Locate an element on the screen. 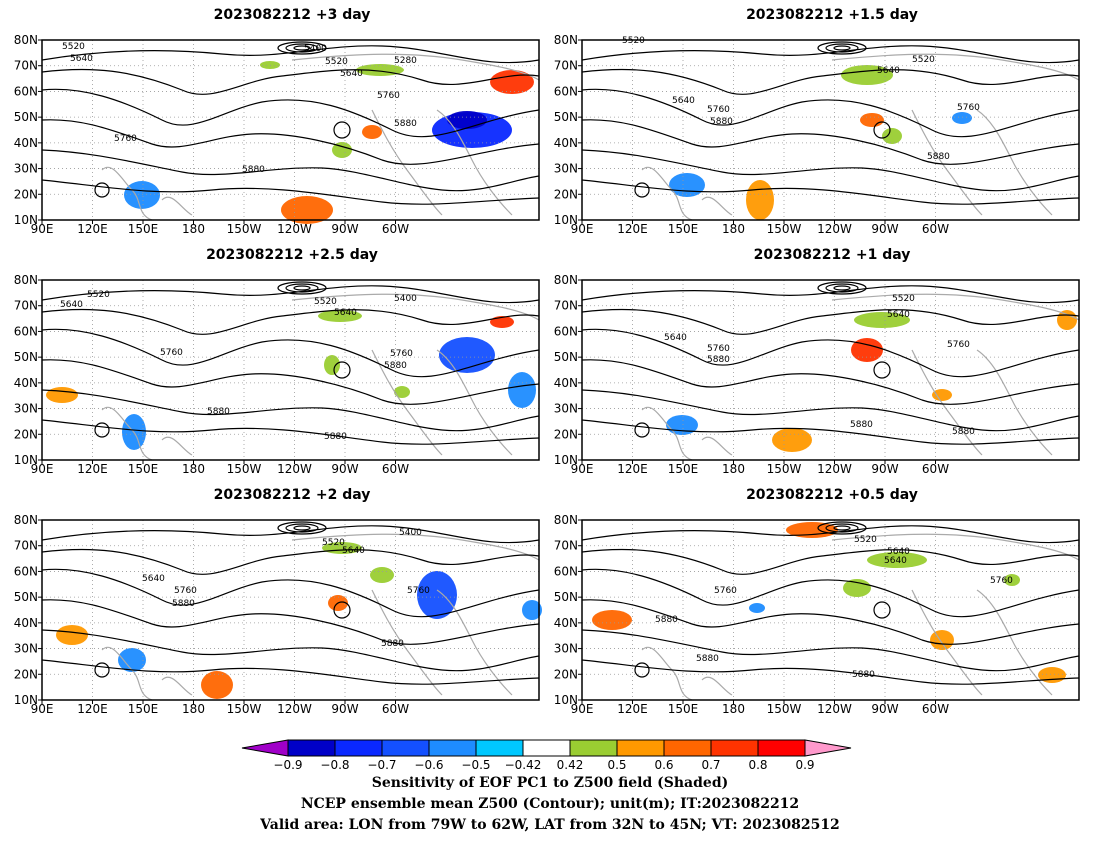  lat-label: 30N is located at coordinates (566, 649).